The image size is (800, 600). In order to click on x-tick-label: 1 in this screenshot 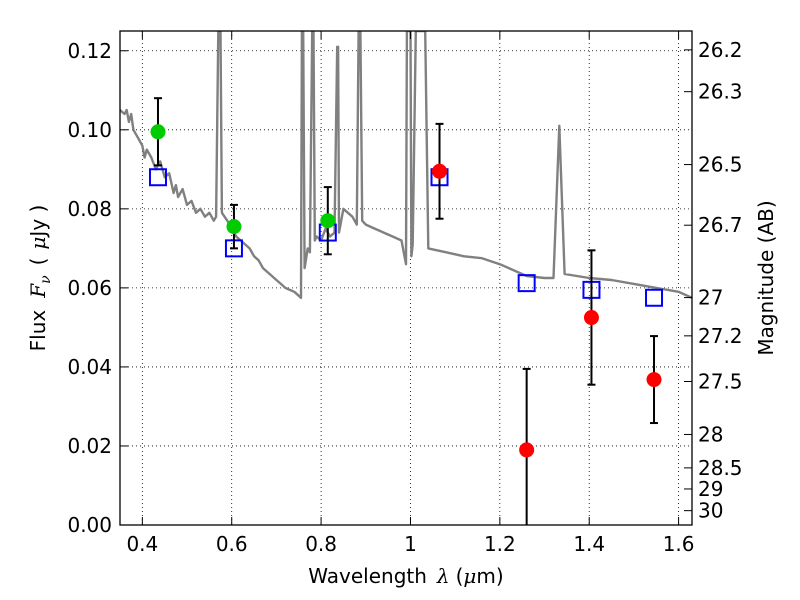, I will do `click(410, 544)`.